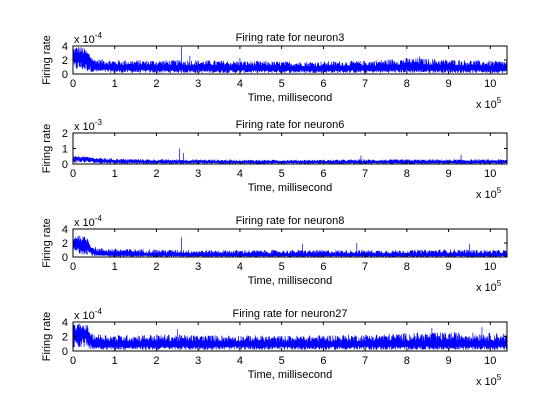 This screenshot has width=560, height=420. What do you see at coordinates (290, 221) in the screenshot?
I see `chart-title: Firing rate for neuron8` at bounding box center [290, 221].